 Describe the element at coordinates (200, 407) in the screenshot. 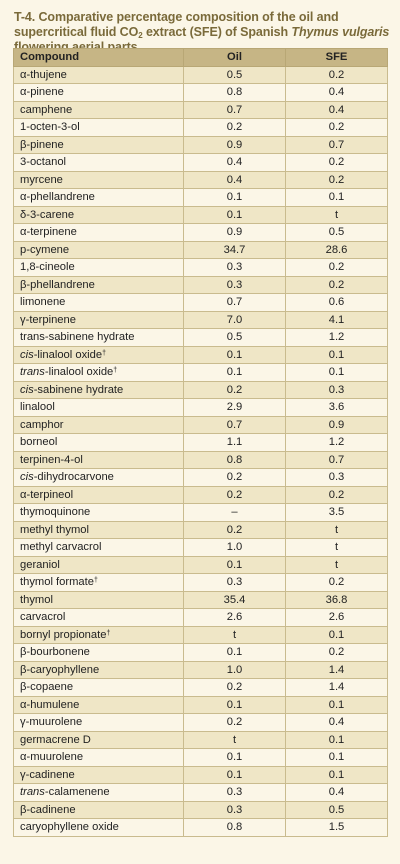

I see `table-row: linalool 2.9 3.6` at that location.